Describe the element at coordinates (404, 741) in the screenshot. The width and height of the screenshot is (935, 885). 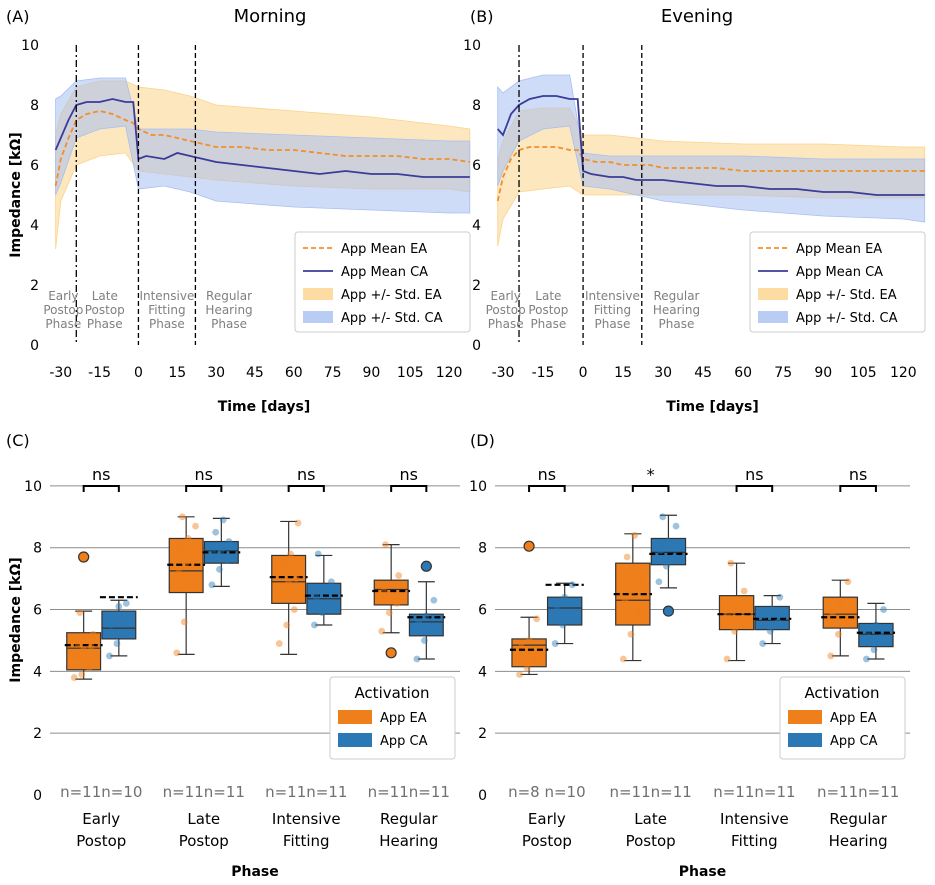
I see `legend-entry: App CA` at that location.